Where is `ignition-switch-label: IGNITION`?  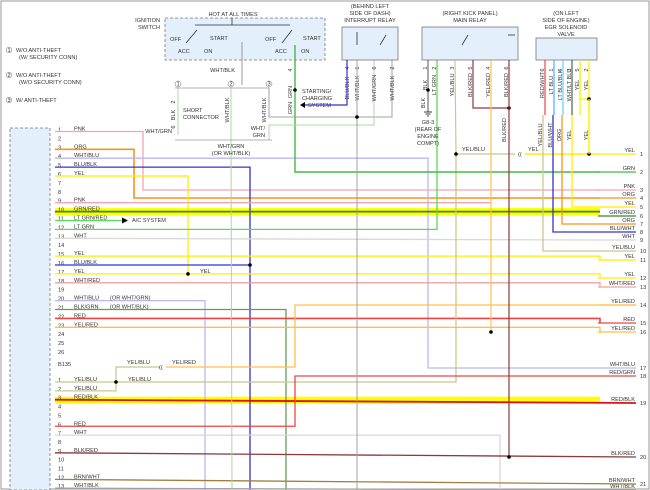 ignition-switch-label: IGNITION is located at coordinates (147, 21).